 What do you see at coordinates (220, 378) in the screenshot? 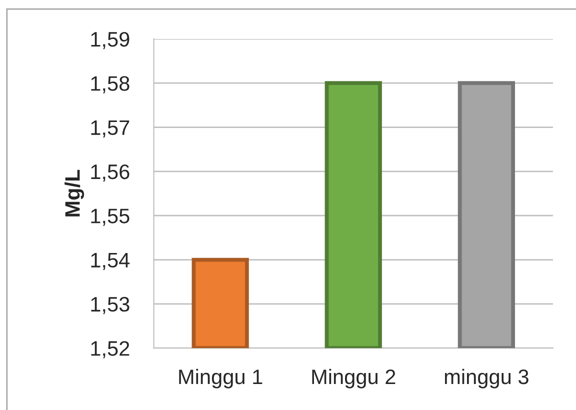
I see `x-tick-label: Minggu 1` at bounding box center [220, 378].